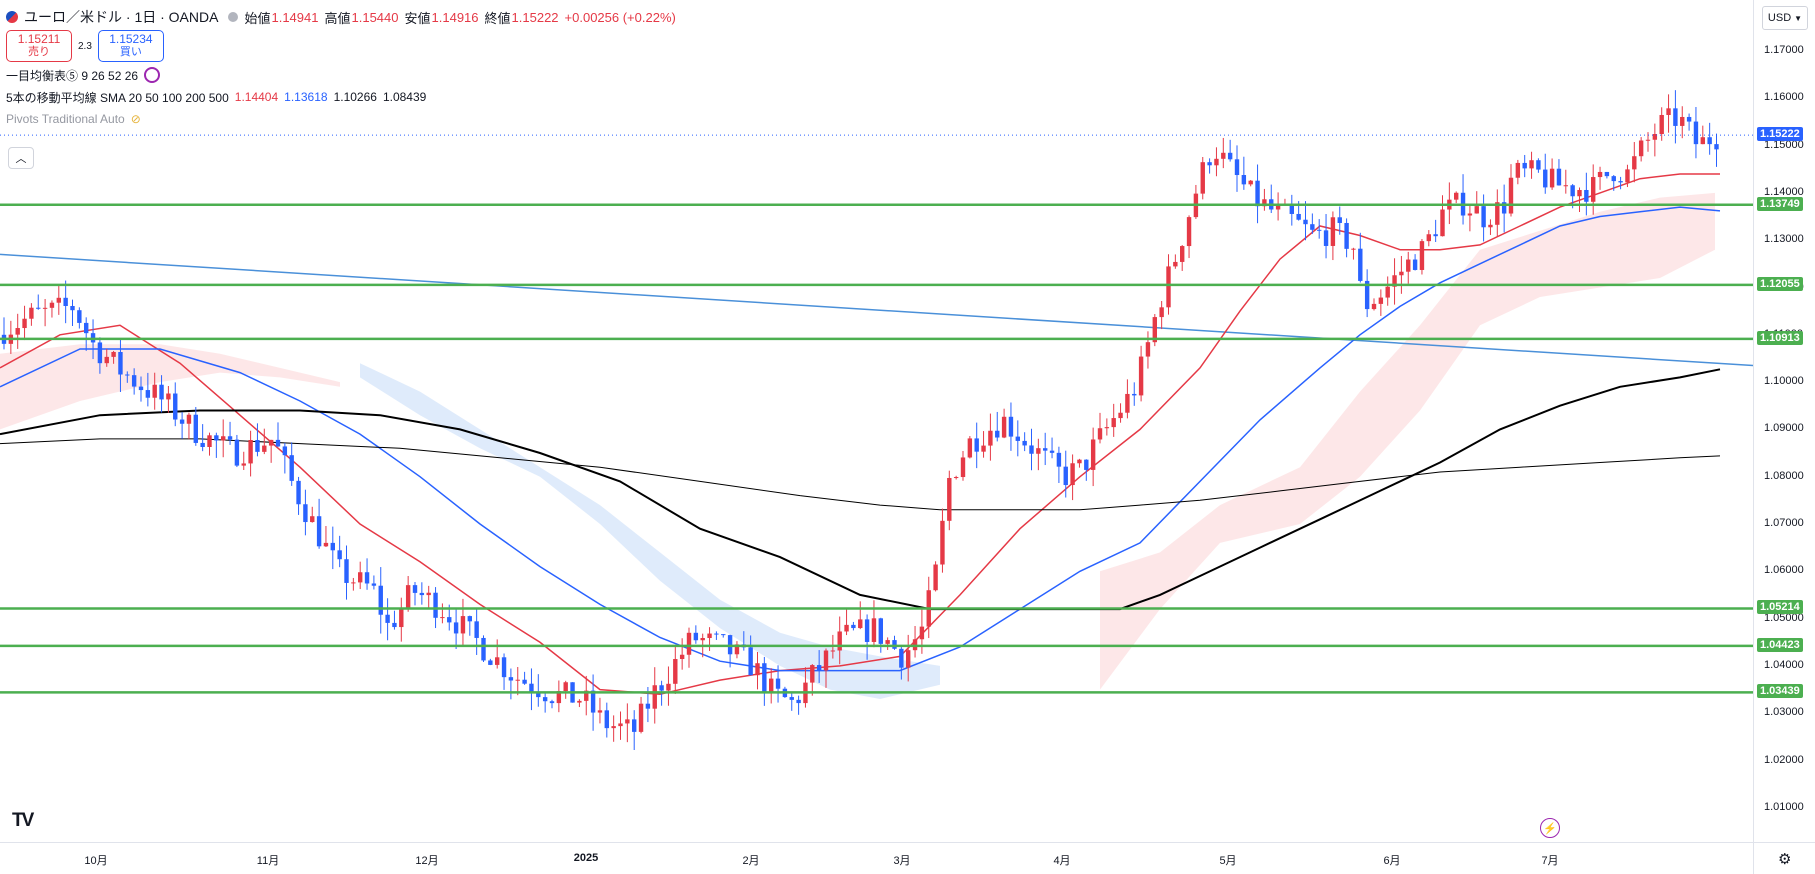  Describe the element at coordinates (23, 820) in the screenshot. I see `tradingview-logo-icon: TV` at that location.